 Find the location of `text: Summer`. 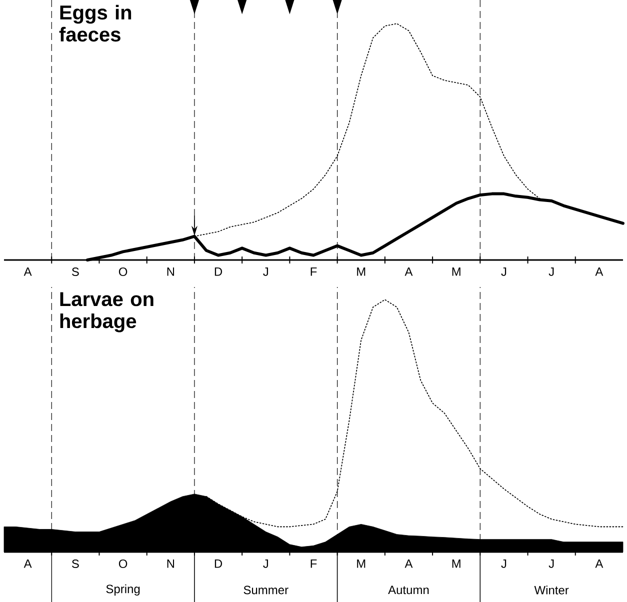

text: Summer is located at coordinates (266, 590).